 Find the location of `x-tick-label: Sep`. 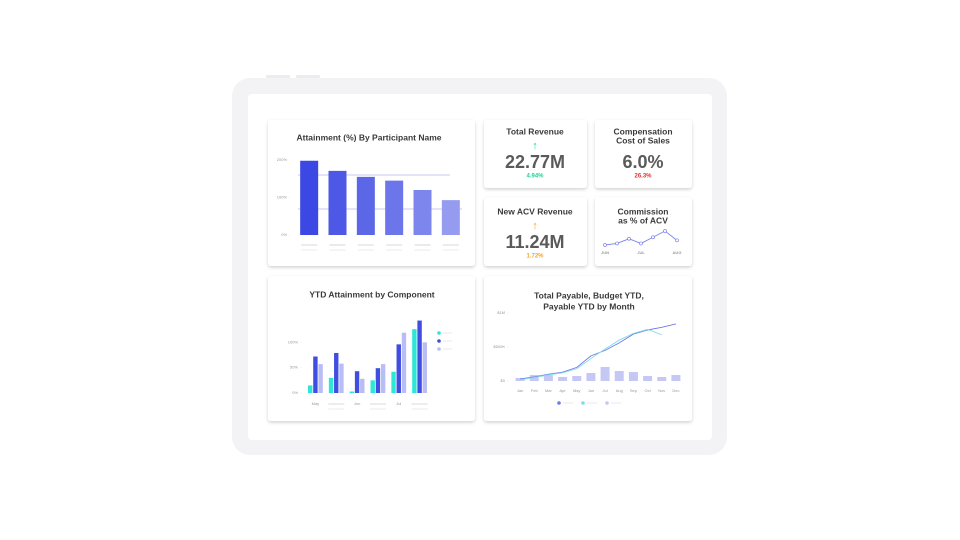

x-tick-label: Sep is located at coordinates (634, 390).